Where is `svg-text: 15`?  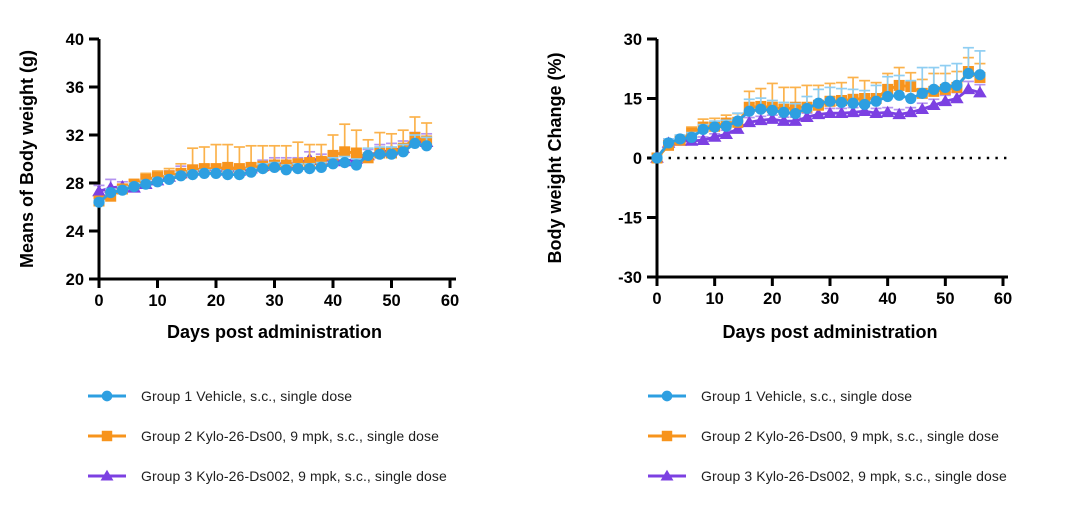 svg-text: 15 is located at coordinates (633, 100).